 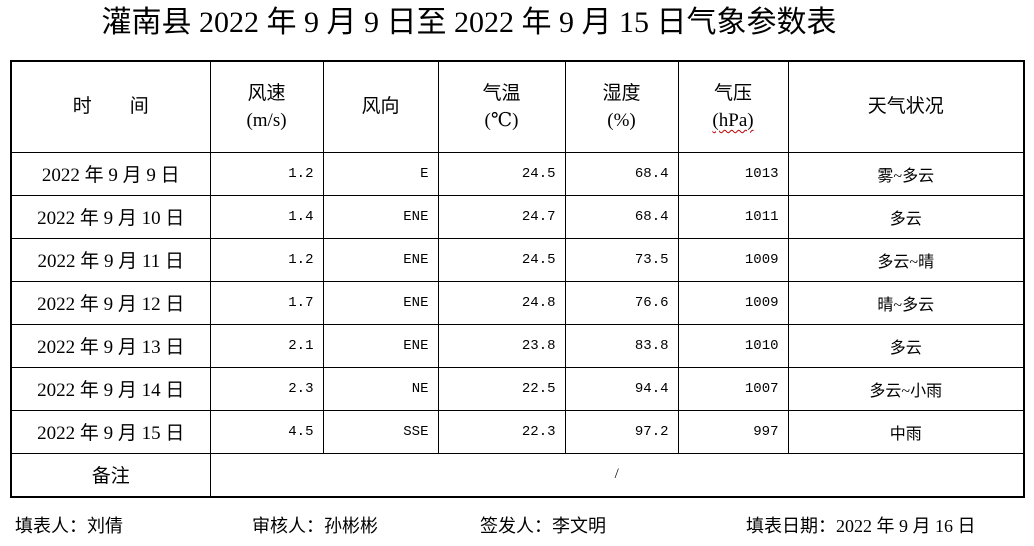 What do you see at coordinates (380, 388) in the screenshot?
I see `wind-direction-cell: NE` at bounding box center [380, 388].